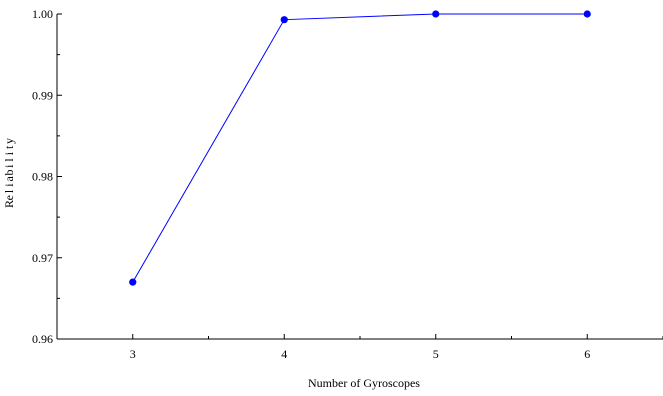 This screenshot has width=663, height=396. I want to click on x-tick-label: 3, so click(133, 354).